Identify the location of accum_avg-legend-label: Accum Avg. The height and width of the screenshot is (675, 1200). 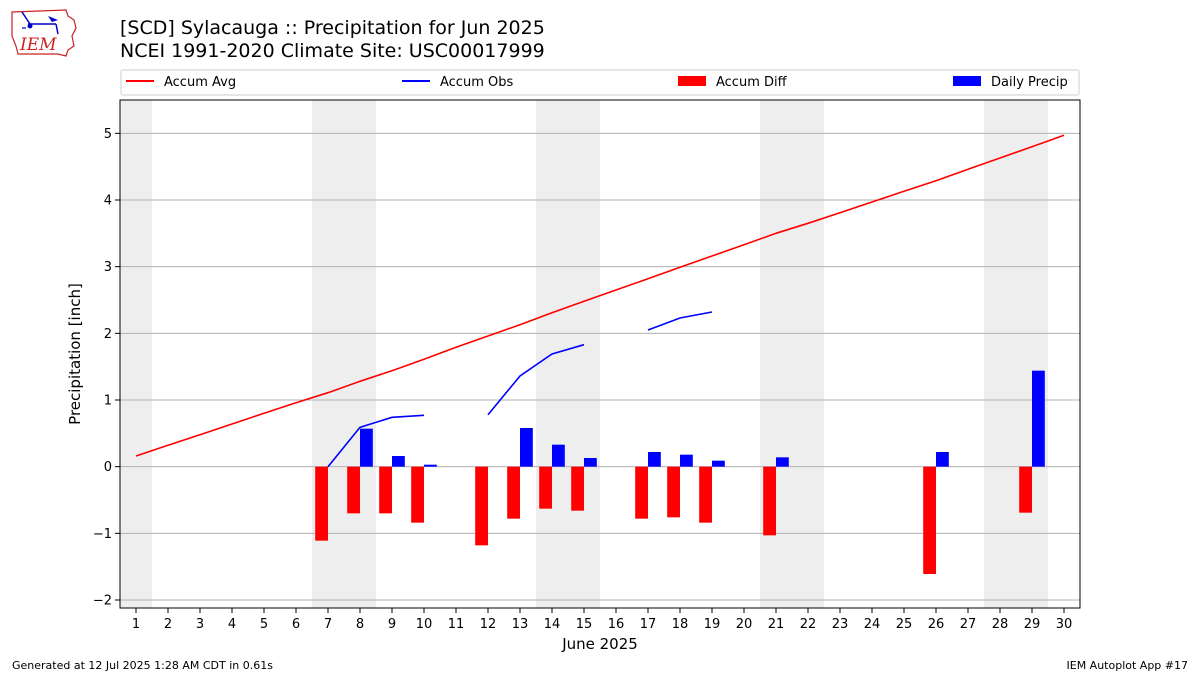
(200, 82).